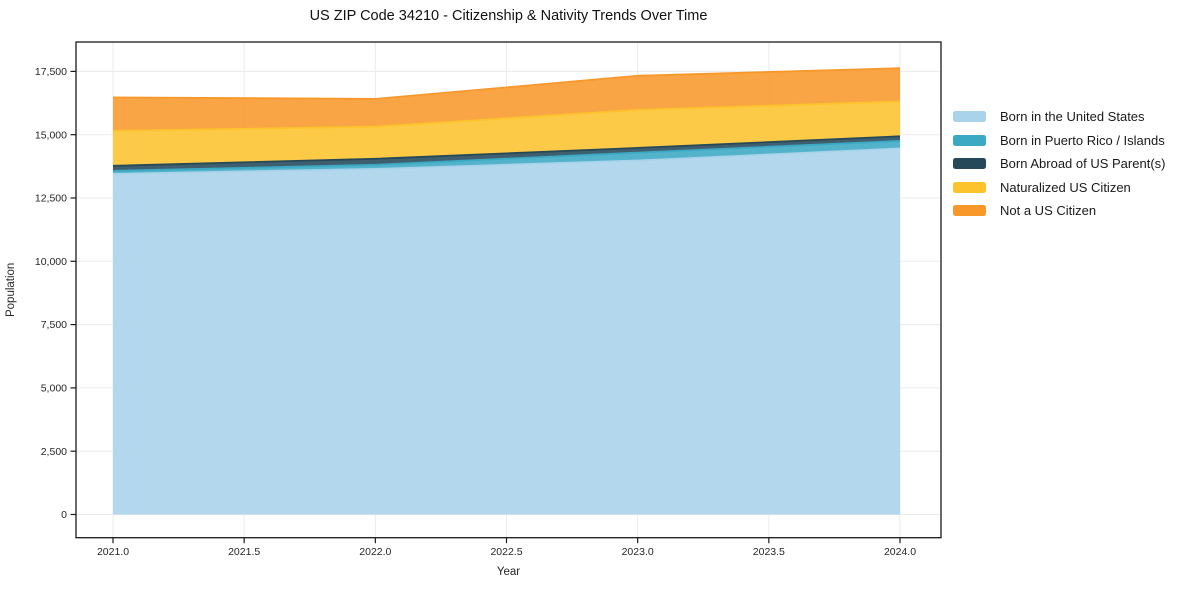 The width and height of the screenshot is (1189, 590). I want to click on legend-item-not-a-us-citizen: Not a US Citizen, so click(1059, 211).